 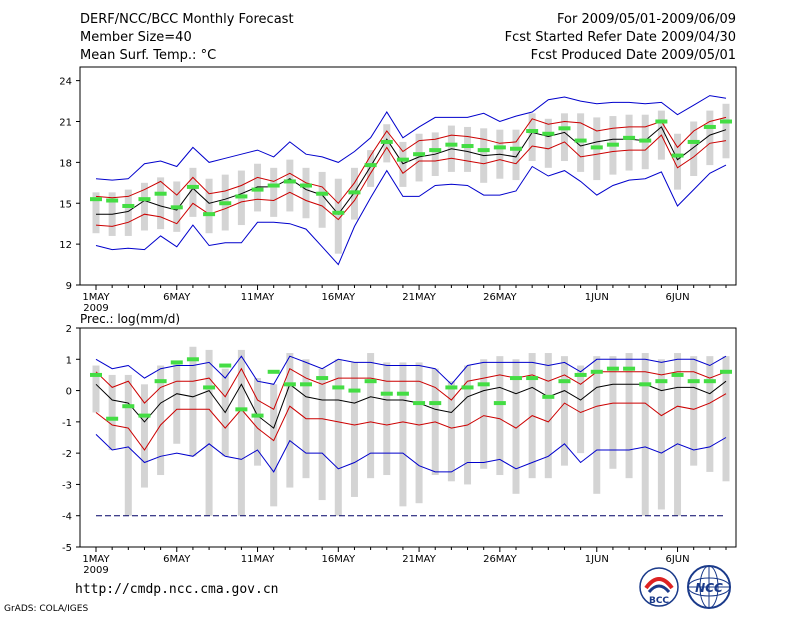 I want to click on y-tick-label: 15, so click(x=65, y=204).